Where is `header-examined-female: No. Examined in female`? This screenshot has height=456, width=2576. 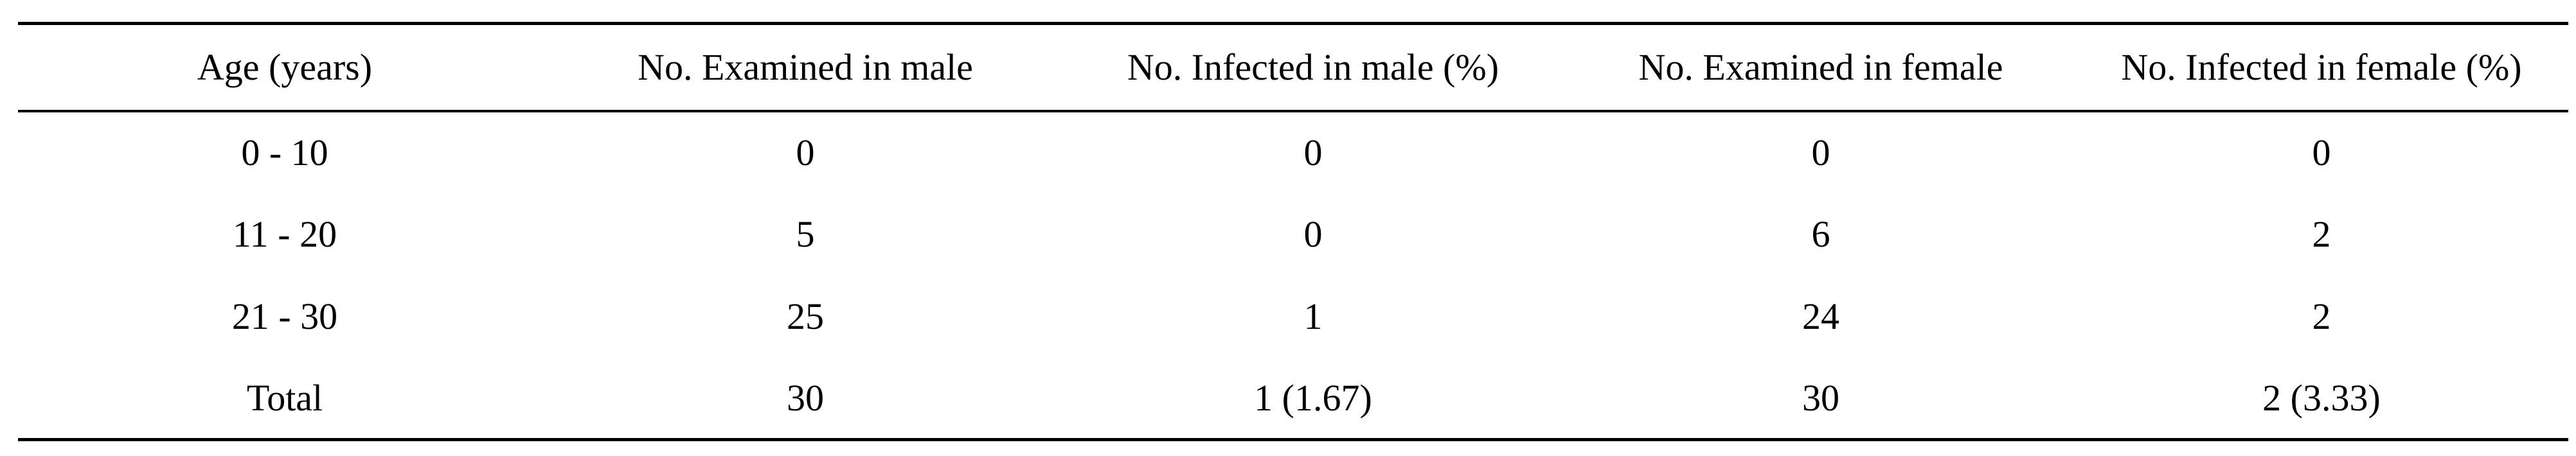 header-examined-female: No. Examined in female is located at coordinates (1821, 67).